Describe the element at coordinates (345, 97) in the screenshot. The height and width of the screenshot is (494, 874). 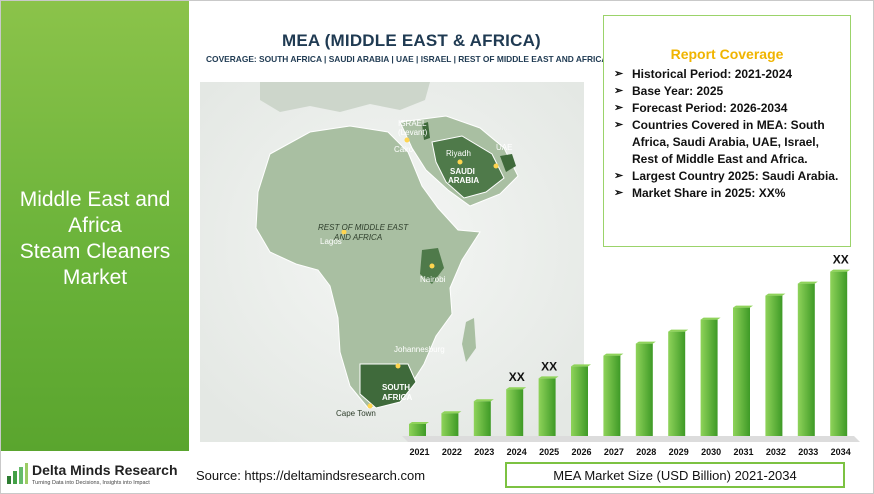
I see `europe-landmass` at that location.